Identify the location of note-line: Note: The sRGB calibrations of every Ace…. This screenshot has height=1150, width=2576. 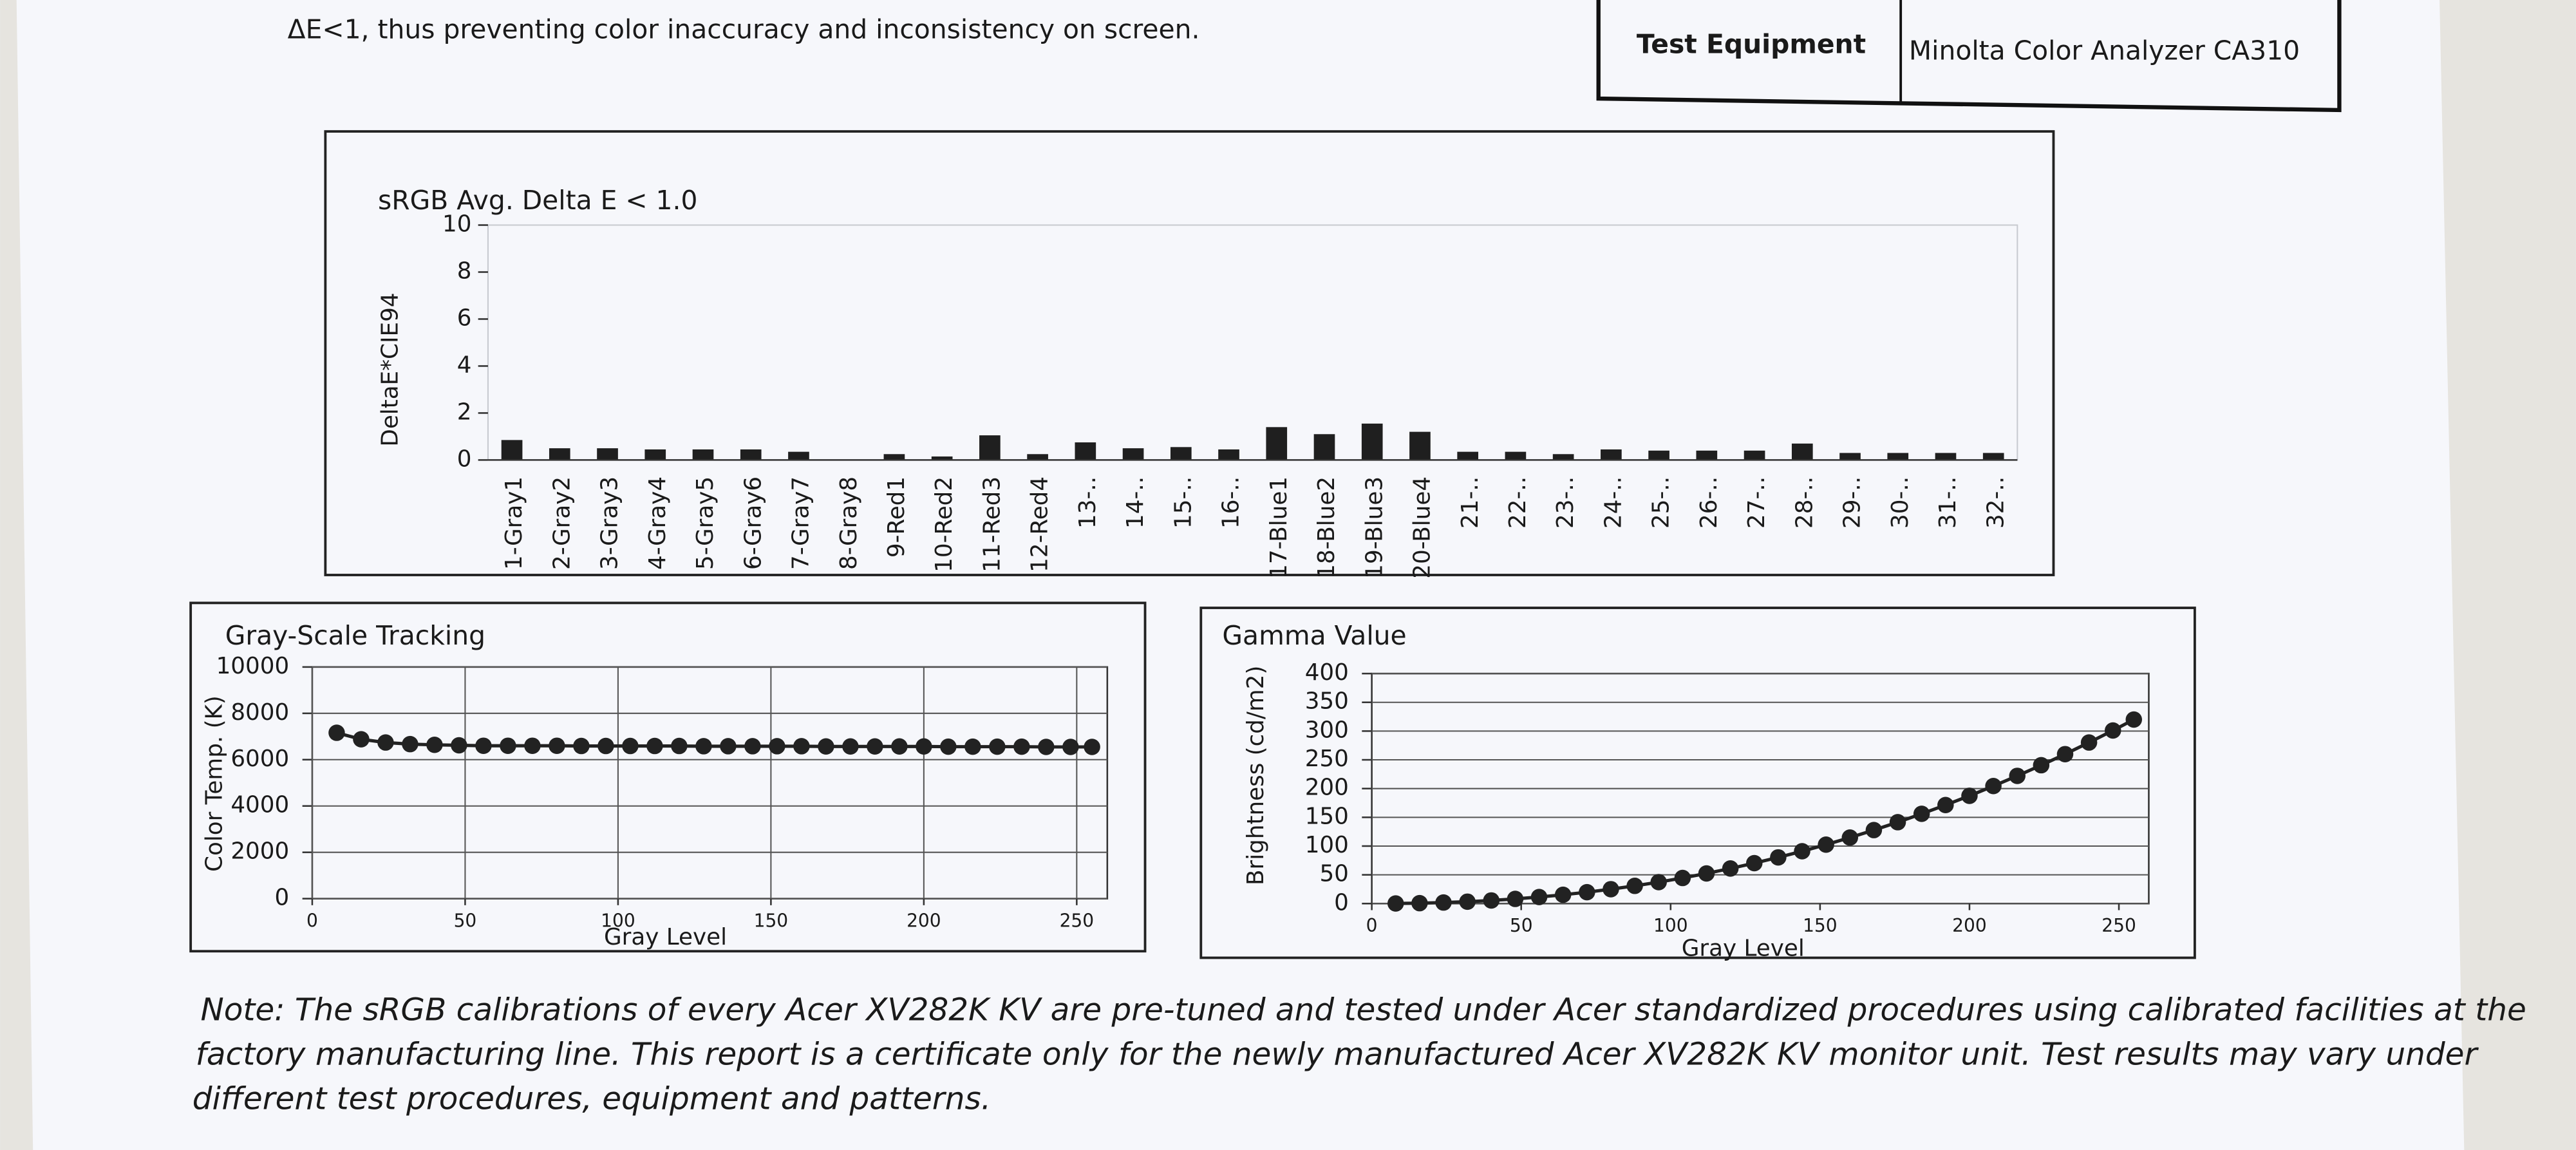
(1363, 1010).